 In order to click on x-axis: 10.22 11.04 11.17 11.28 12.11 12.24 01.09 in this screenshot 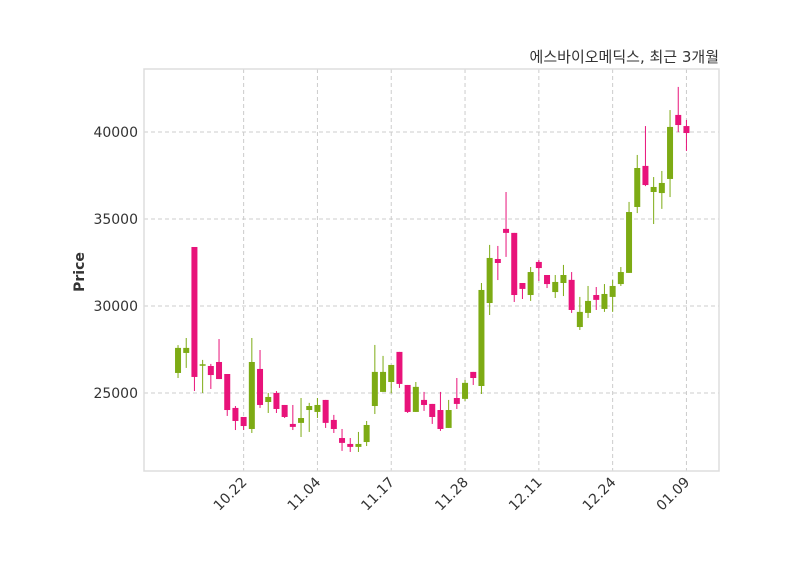, I will do `click(452, 494)`.